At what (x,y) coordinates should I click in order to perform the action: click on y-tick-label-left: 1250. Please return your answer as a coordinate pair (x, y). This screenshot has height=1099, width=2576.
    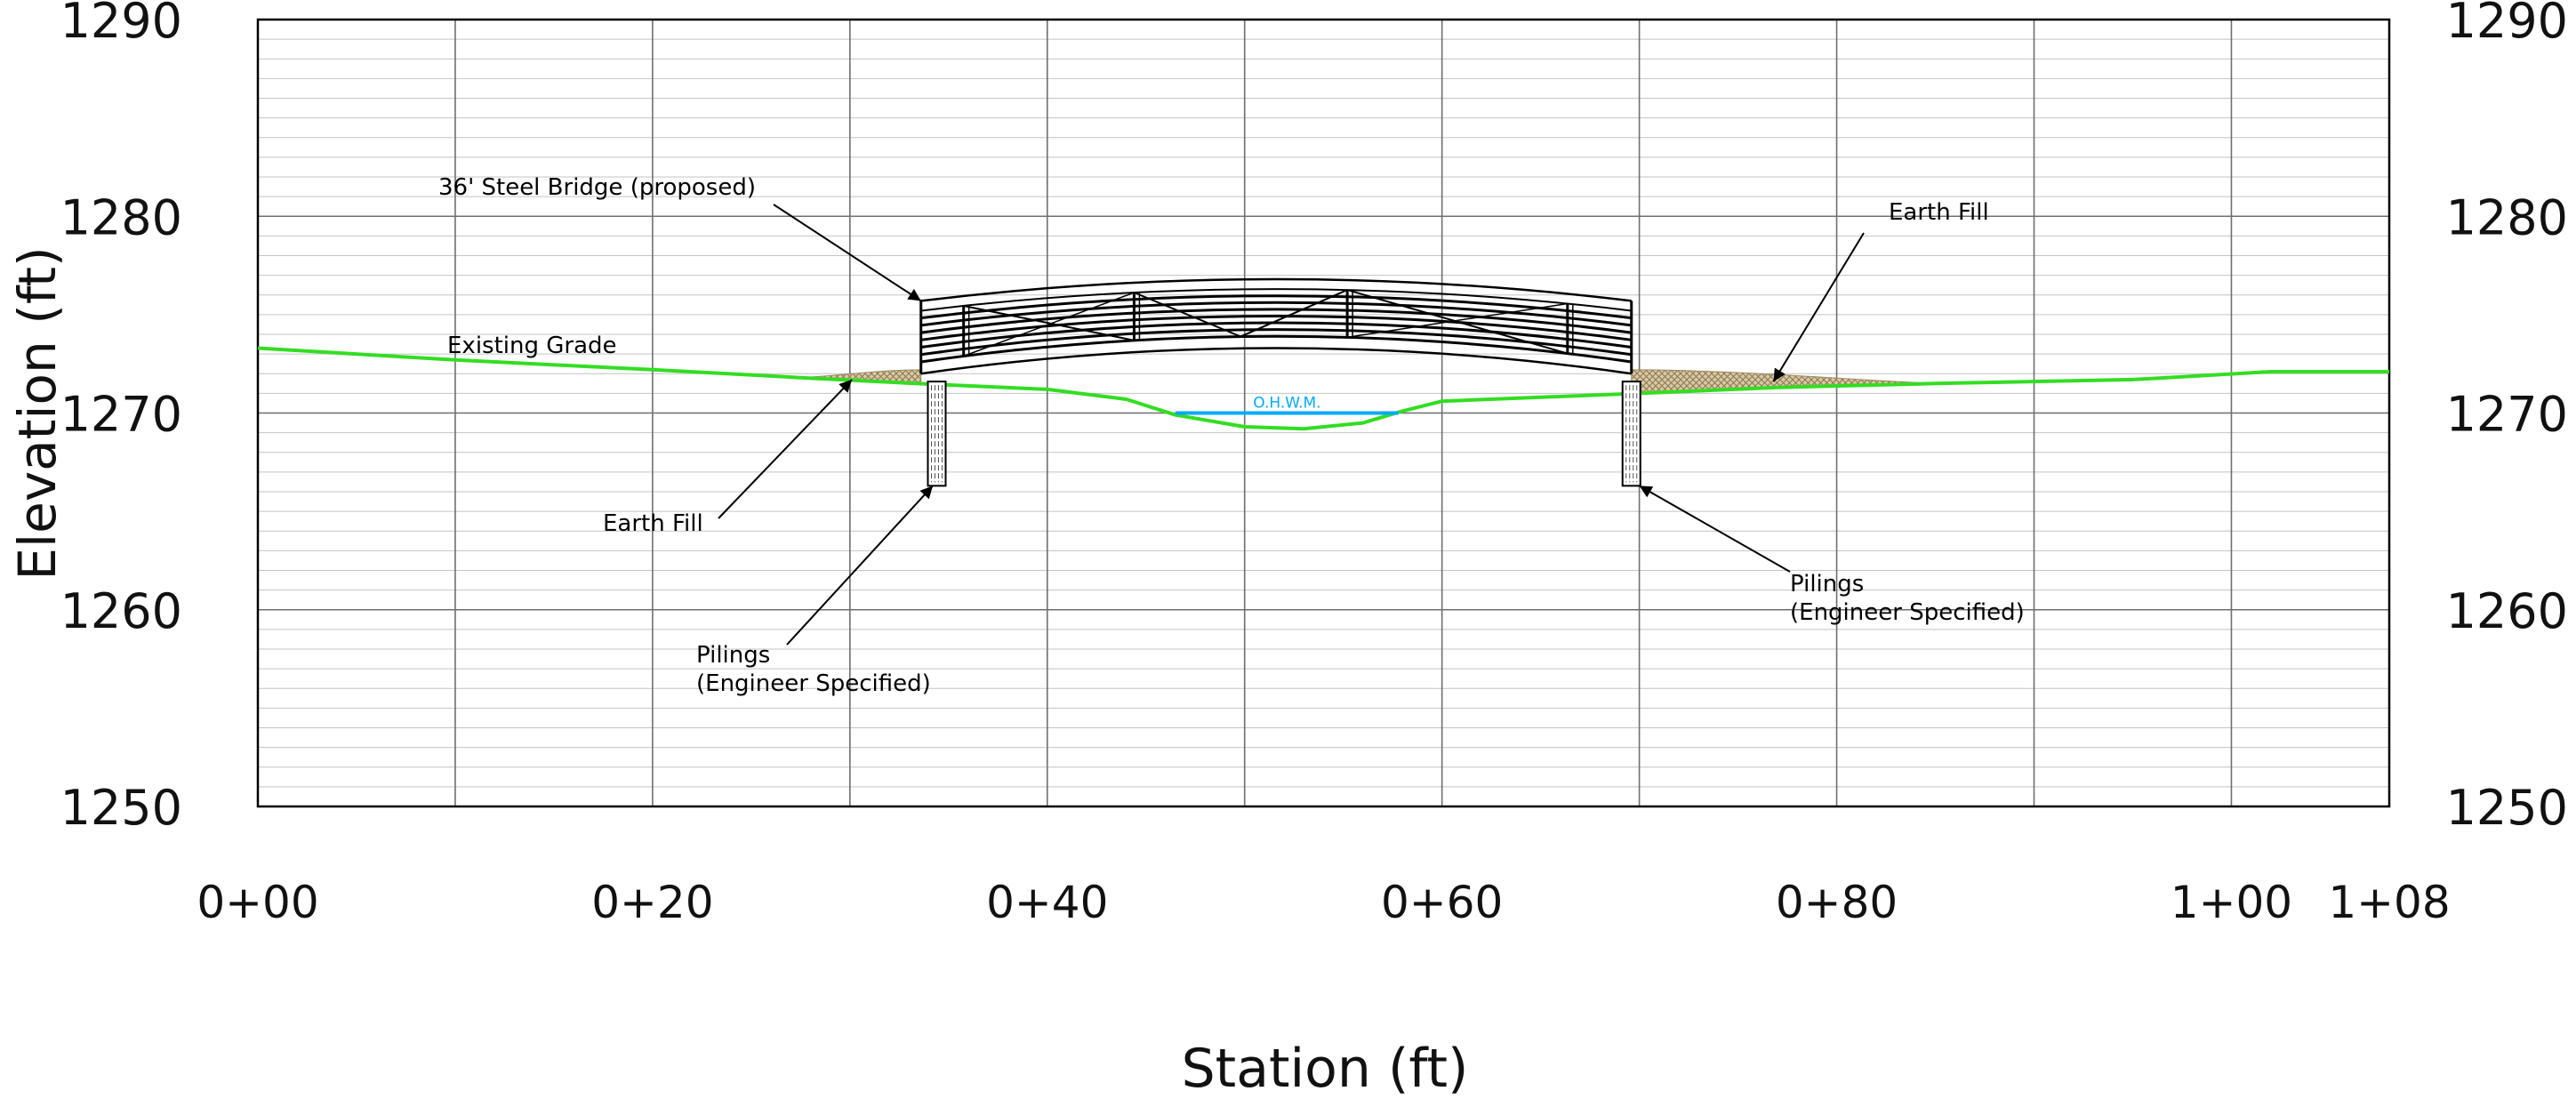
    Looking at the image, I should click on (121, 808).